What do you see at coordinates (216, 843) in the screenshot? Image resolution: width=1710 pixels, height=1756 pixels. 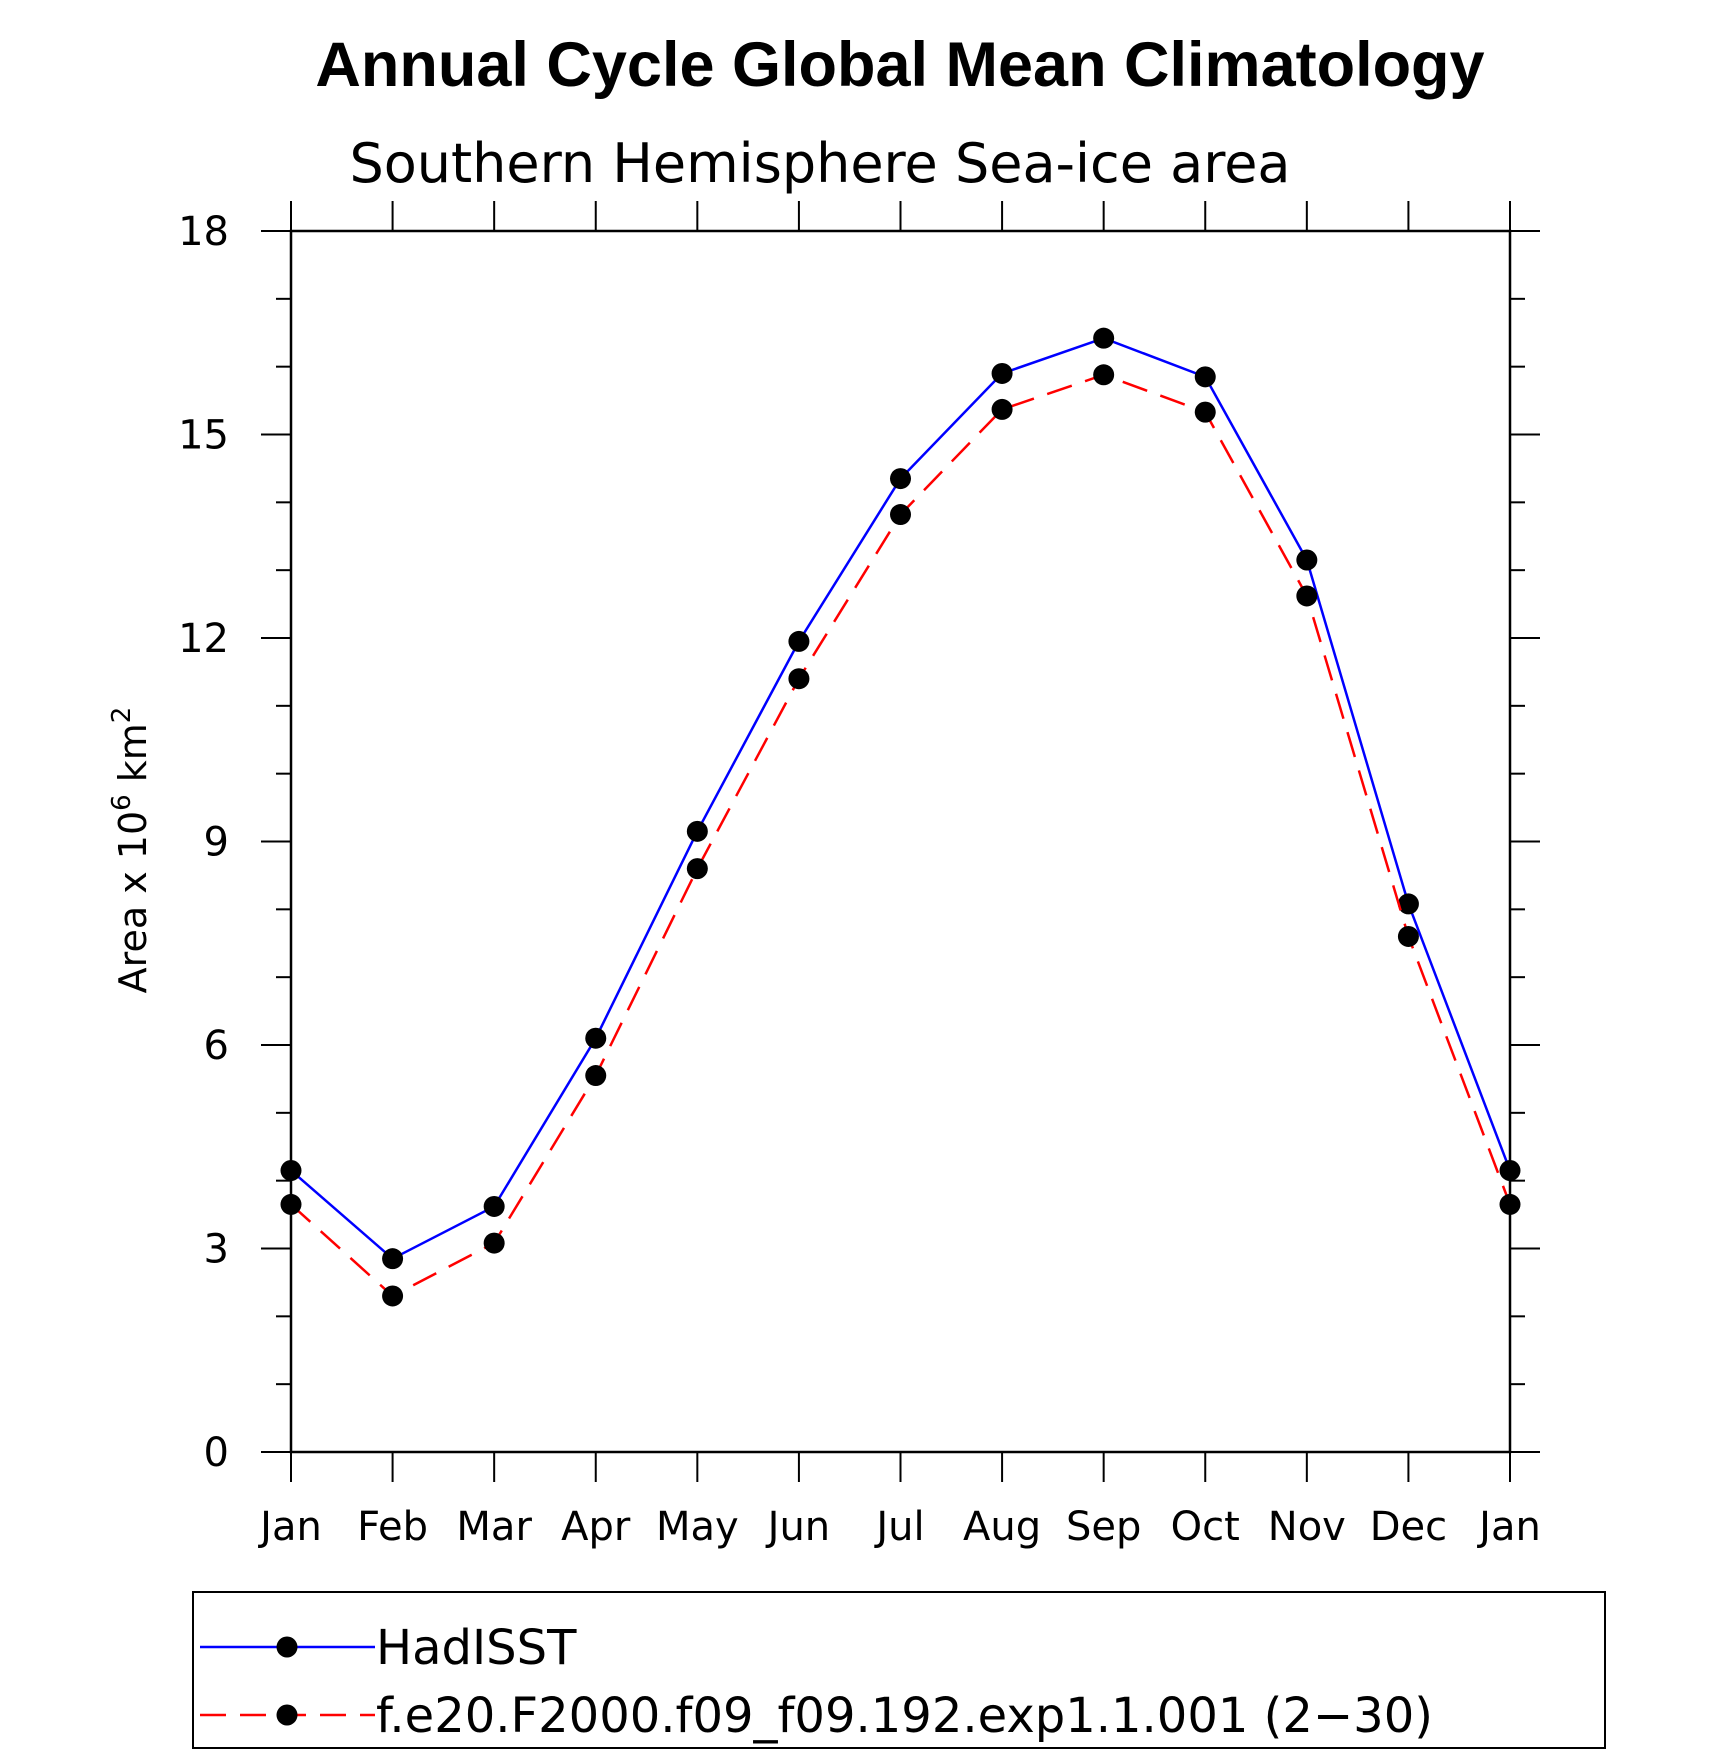 I see `y-tick-label: 9` at bounding box center [216, 843].